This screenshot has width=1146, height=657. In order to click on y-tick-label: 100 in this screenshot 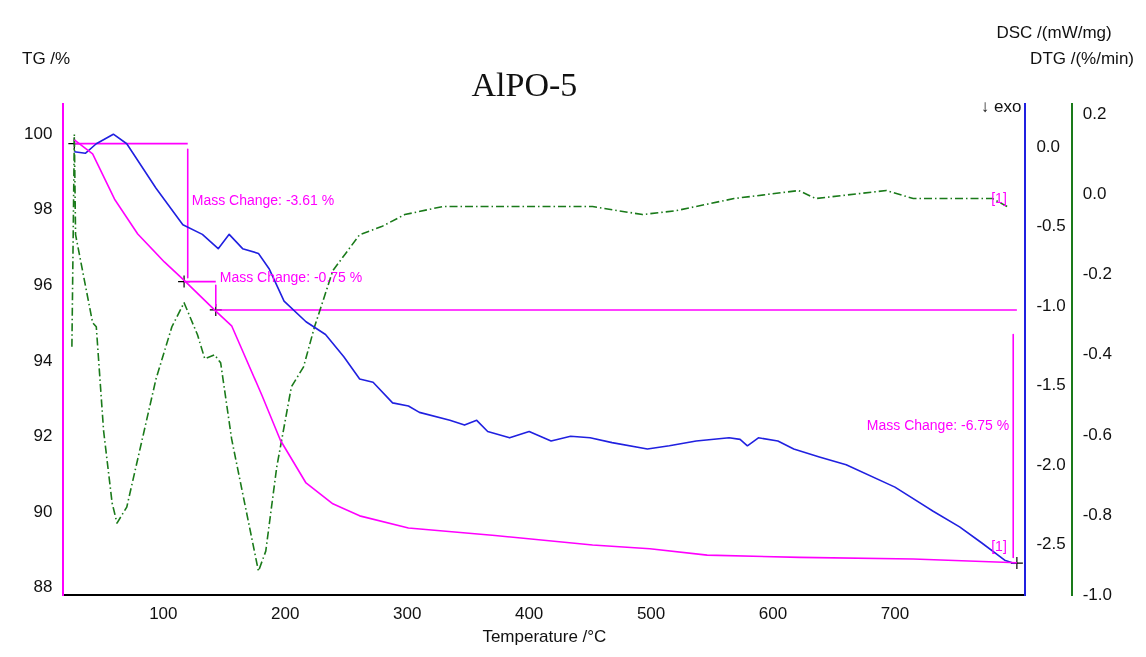, I will do `click(38, 133)`.